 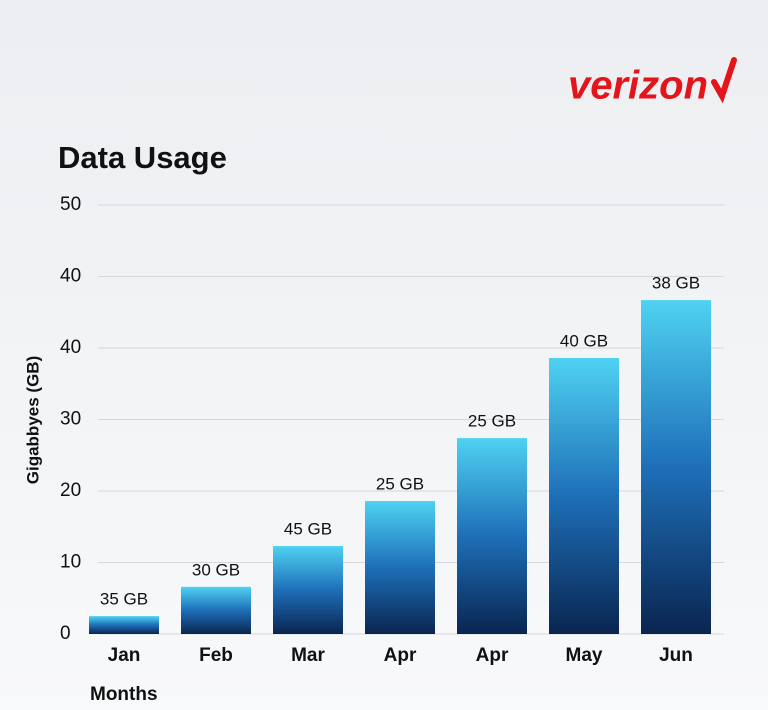 I want to click on x-tick-label: Jun, so click(x=676, y=655).